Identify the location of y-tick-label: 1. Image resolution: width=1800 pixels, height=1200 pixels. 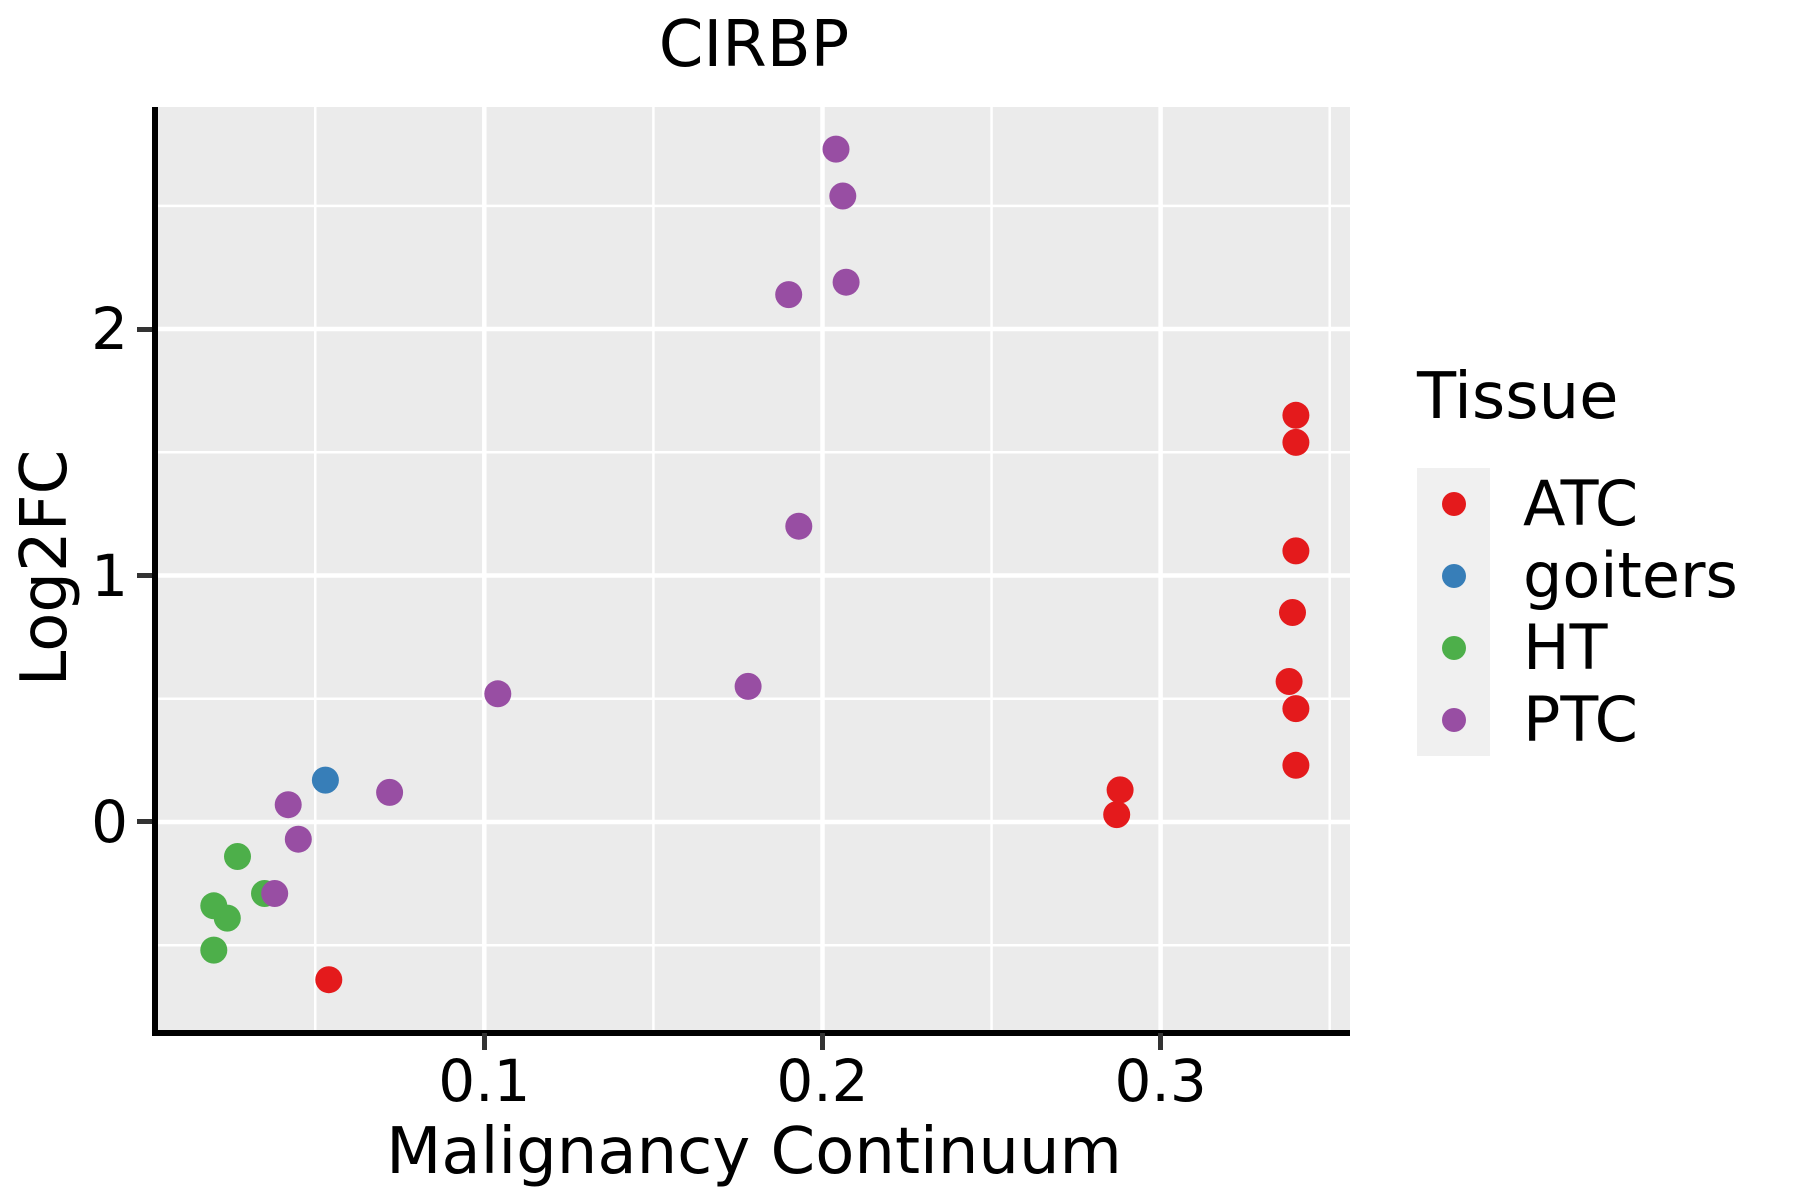
(109, 575).